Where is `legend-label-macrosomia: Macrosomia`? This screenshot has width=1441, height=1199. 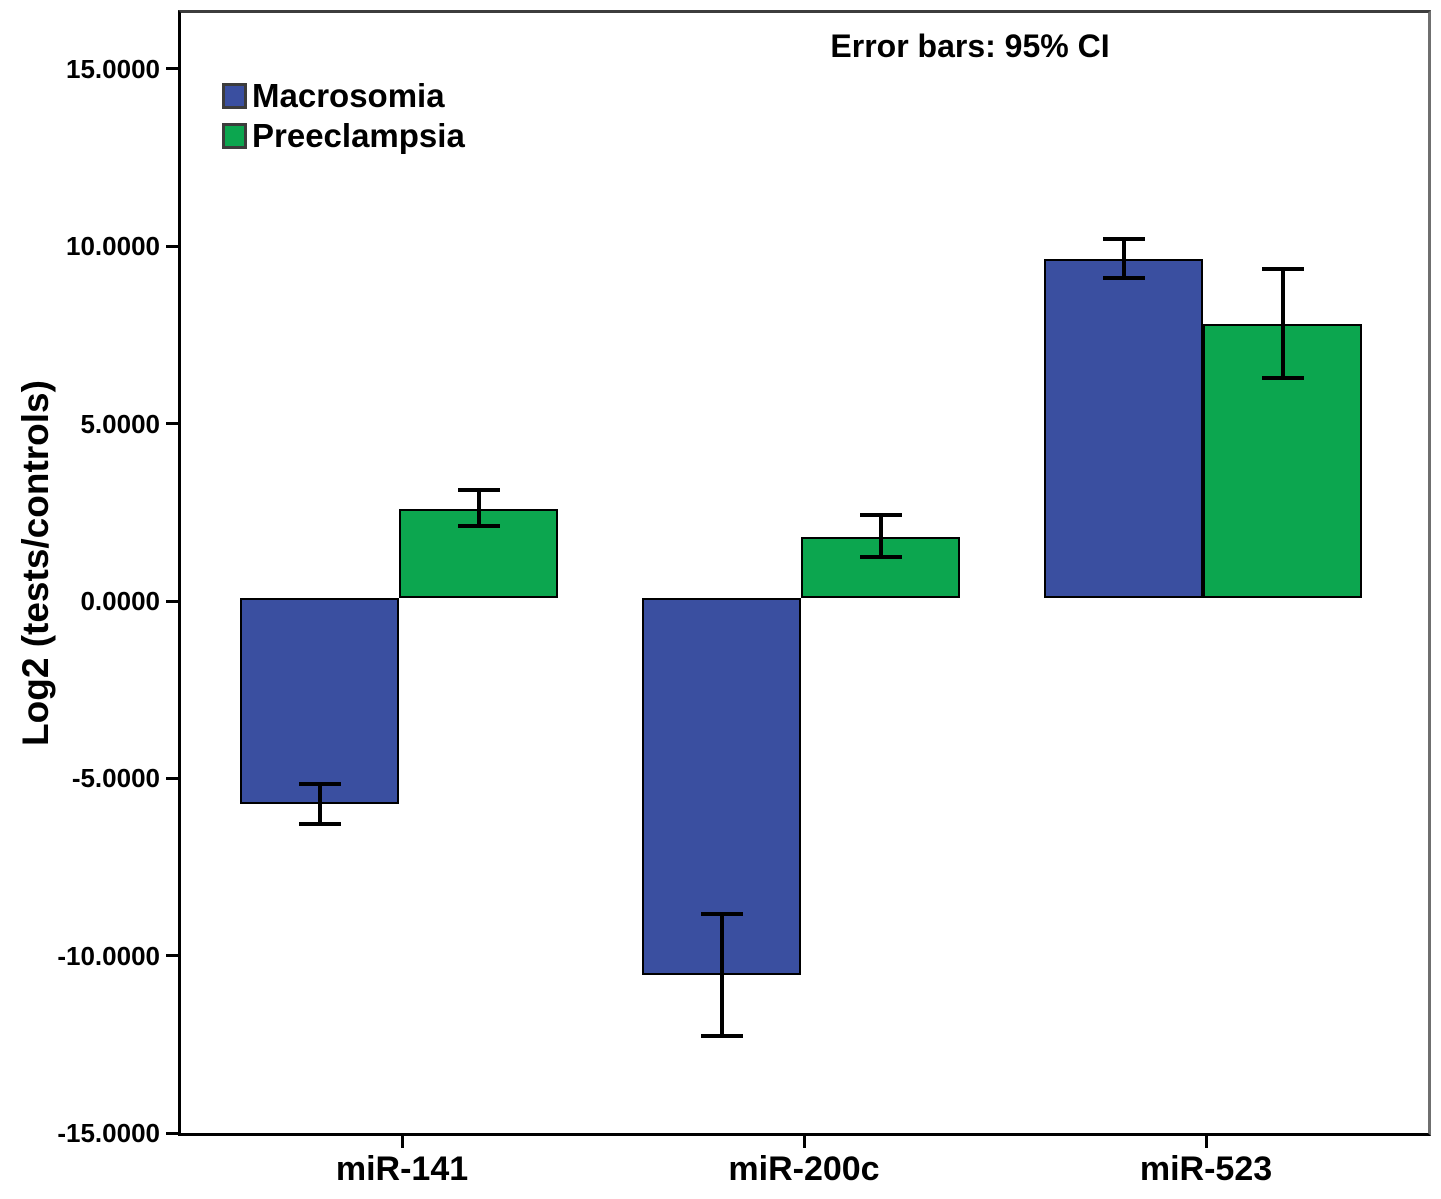
legend-label-macrosomia: Macrosomia is located at coordinates (348, 95).